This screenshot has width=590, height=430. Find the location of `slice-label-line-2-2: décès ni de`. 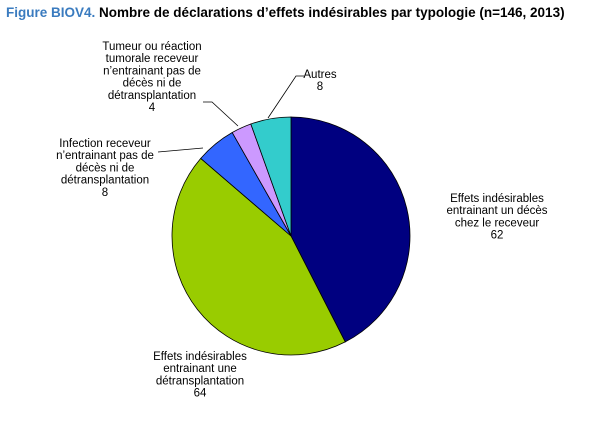

slice-label-line-2-2: décès ni de is located at coordinates (105, 168).